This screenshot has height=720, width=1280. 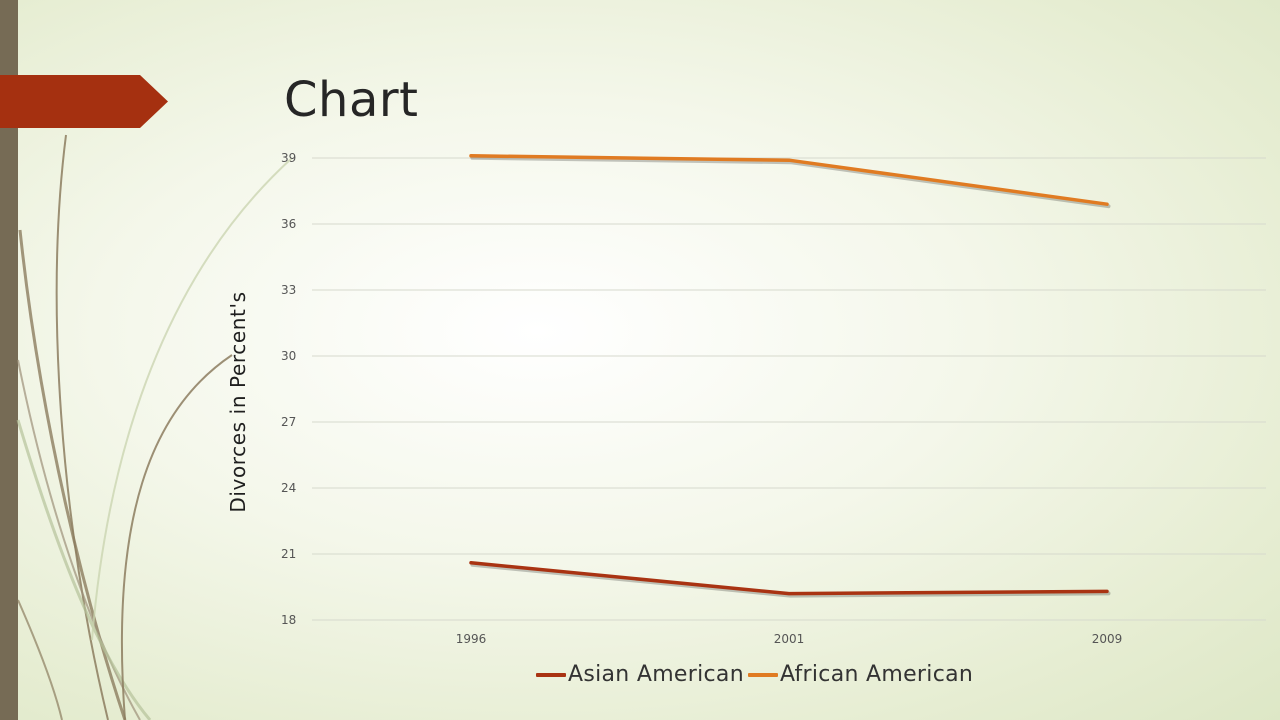 I want to click on y-axis-label: Divorces in Percent's, so click(x=238, y=402).